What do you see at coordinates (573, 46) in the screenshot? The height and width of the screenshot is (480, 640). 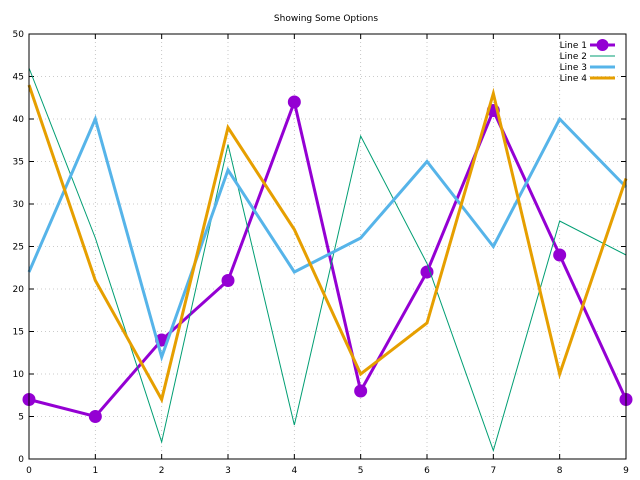 I see `legend-label: Line 1` at bounding box center [573, 46].